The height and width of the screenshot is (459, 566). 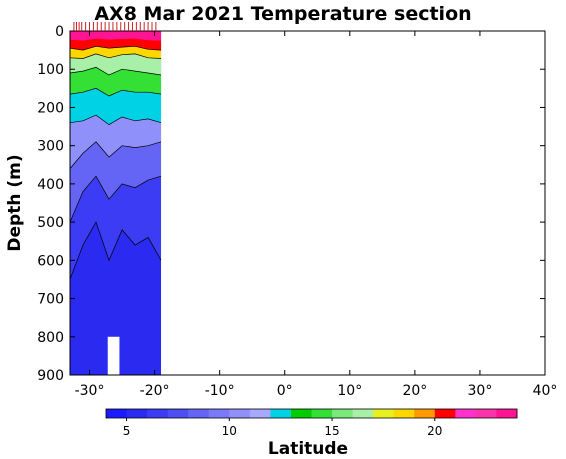 What do you see at coordinates (50, 70) in the screenshot?
I see `y-tick-label-1: 100` at bounding box center [50, 70].